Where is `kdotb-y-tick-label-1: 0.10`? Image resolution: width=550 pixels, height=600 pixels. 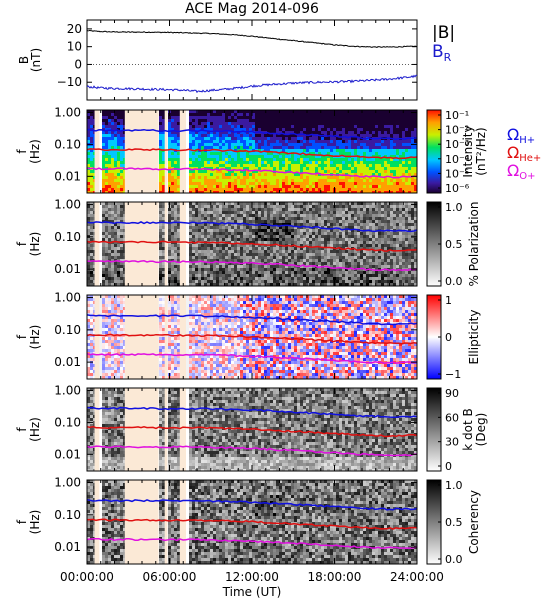
kdotb-y-tick-label-1: 0.10 is located at coordinates (67, 422).